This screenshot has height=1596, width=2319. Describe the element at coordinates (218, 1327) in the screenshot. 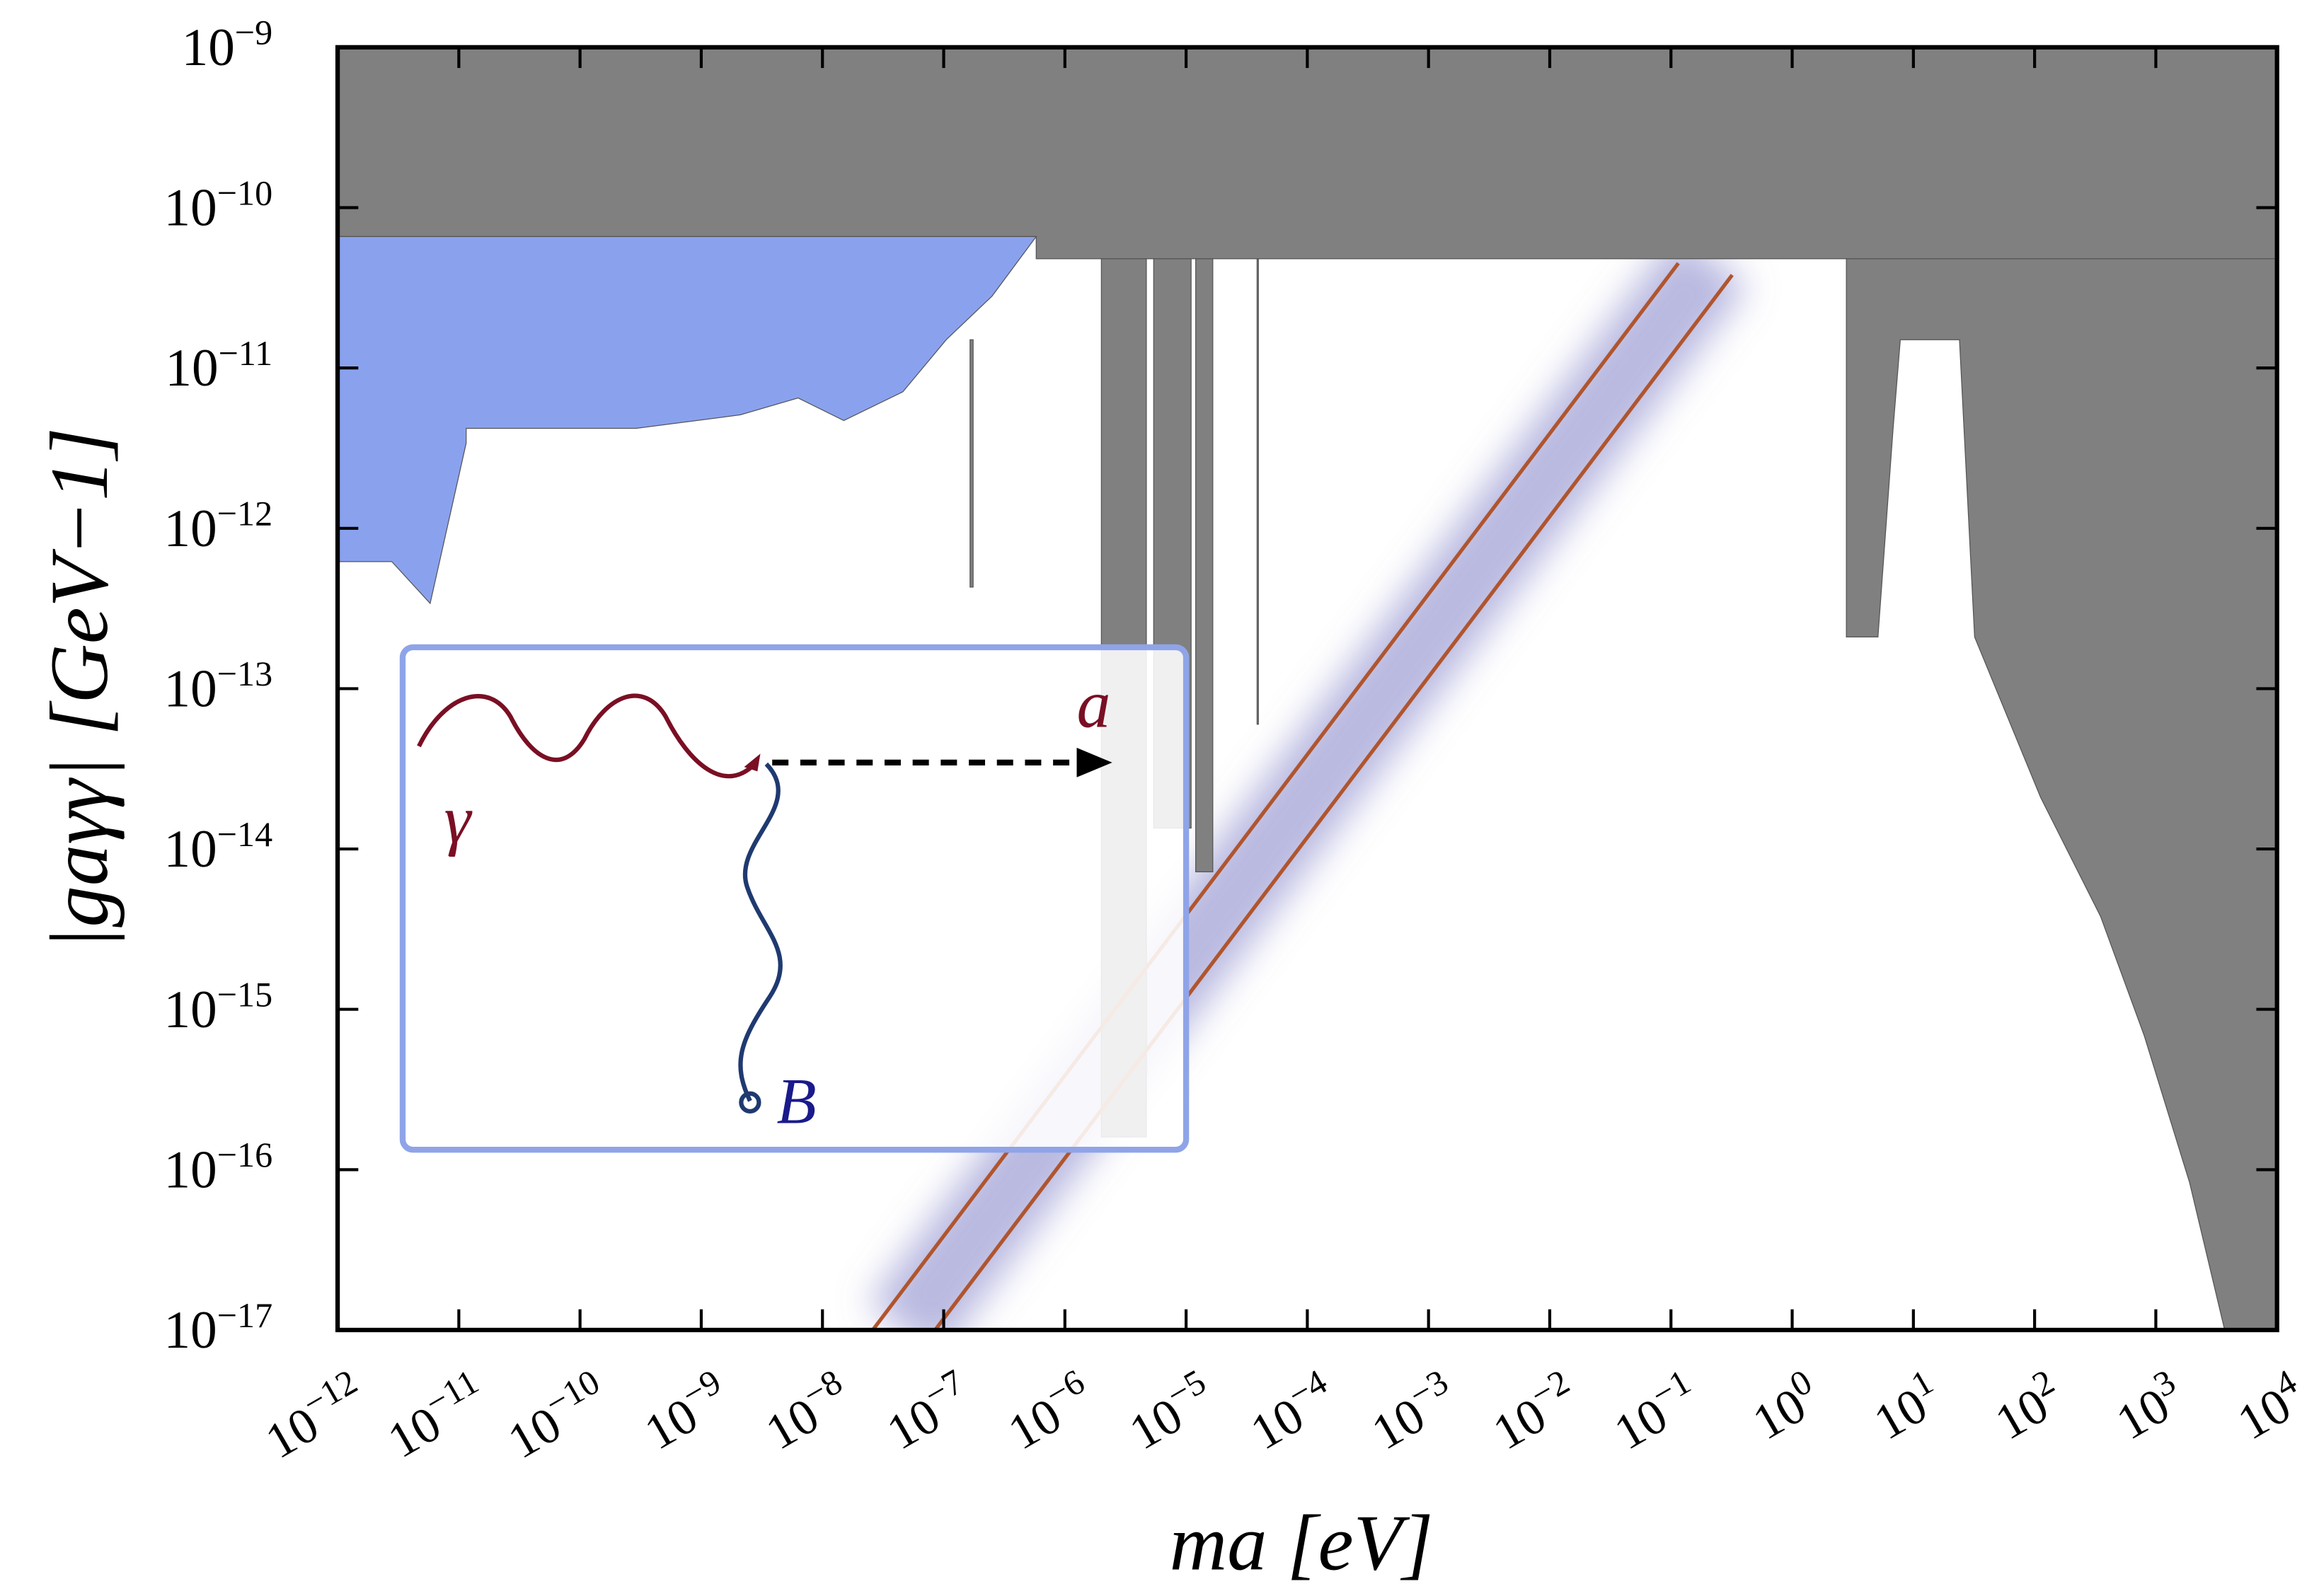

I see `y-tick-label: 10−17` at that location.